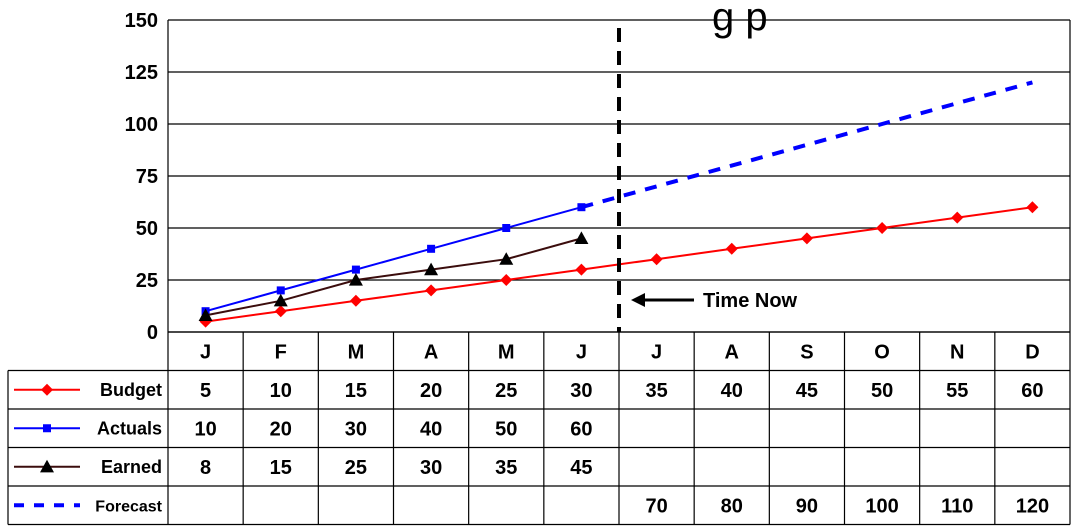 Image resolution: width=1083 pixels, height=526 pixels. What do you see at coordinates (707, 180) in the screenshot?
I see `time-now-marker: Time Now` at bounding box center [707, 180].